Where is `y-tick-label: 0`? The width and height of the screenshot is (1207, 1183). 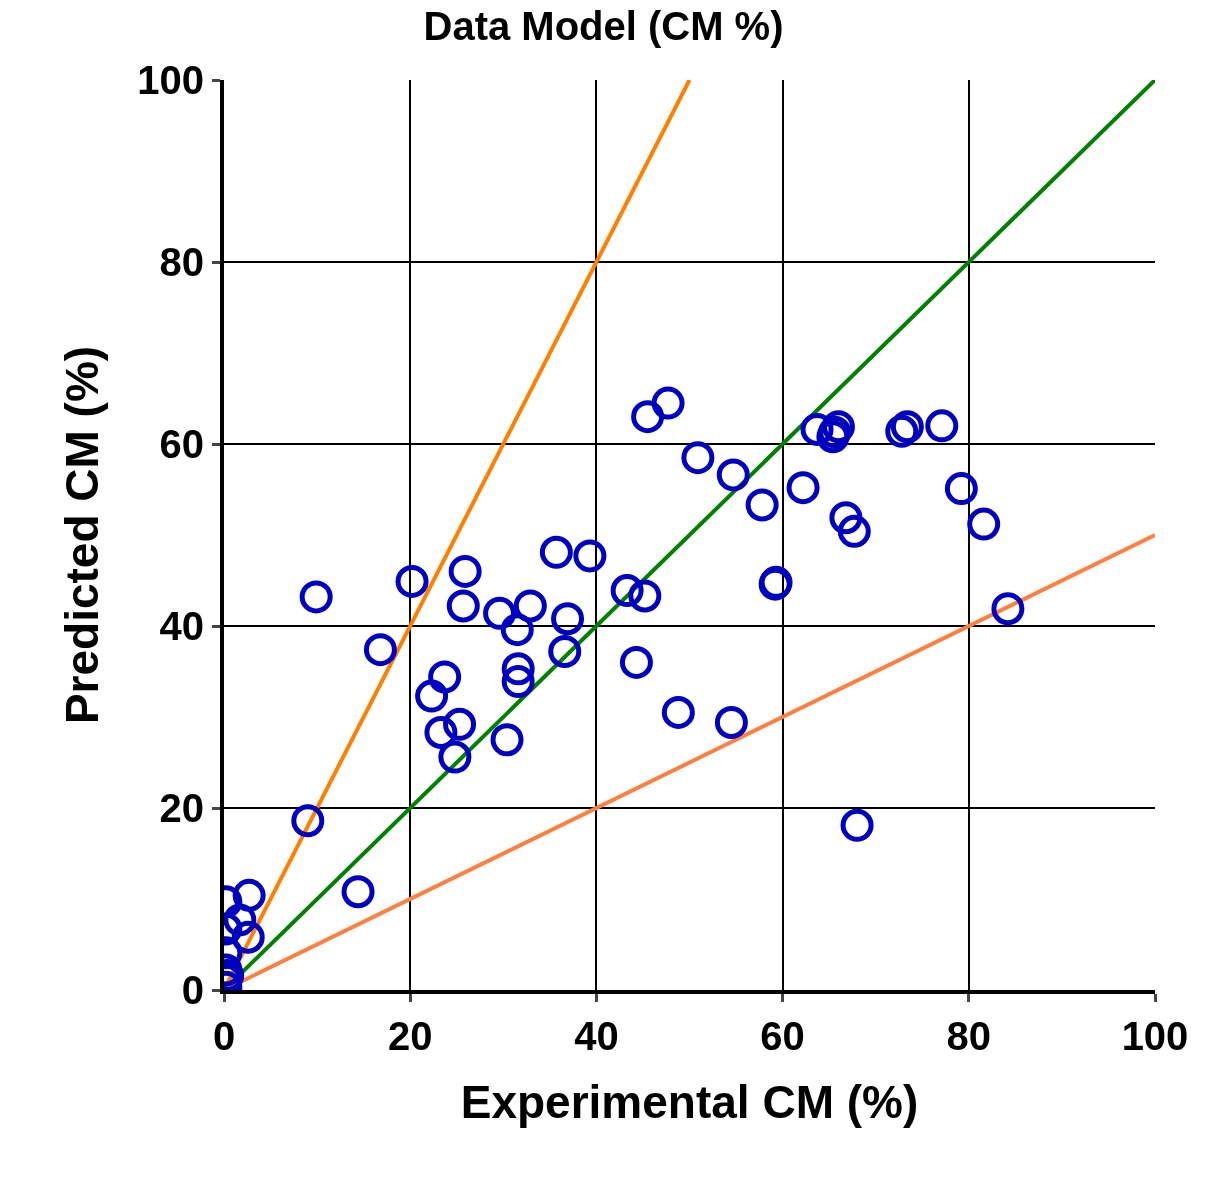 y-tick-label: 0 is located at coordinates (192, 990).